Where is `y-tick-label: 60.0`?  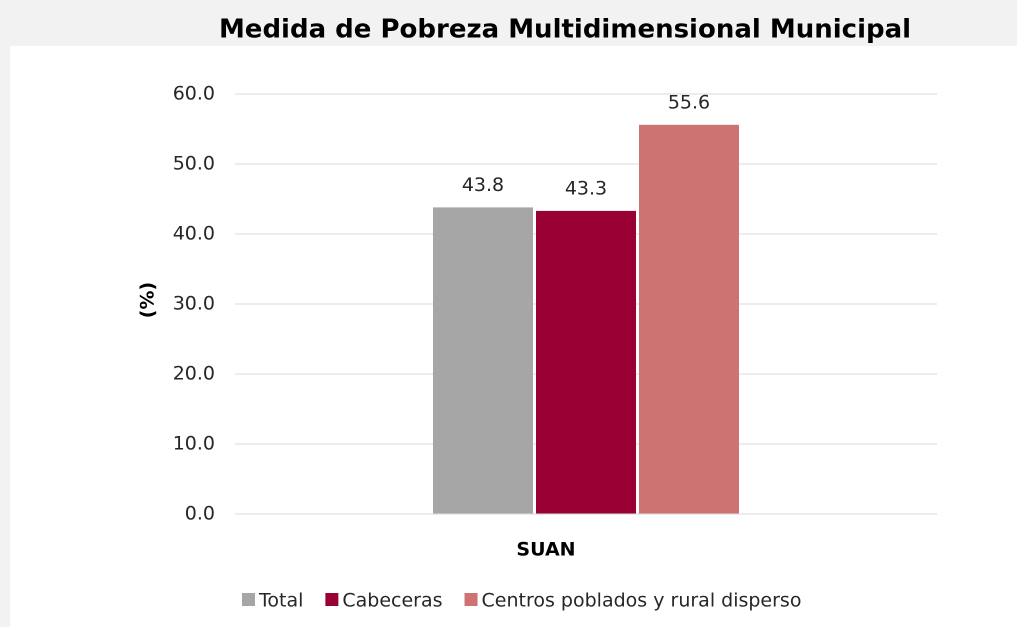
y-tick-label: 60.0 is located at coordinates (194, 94).